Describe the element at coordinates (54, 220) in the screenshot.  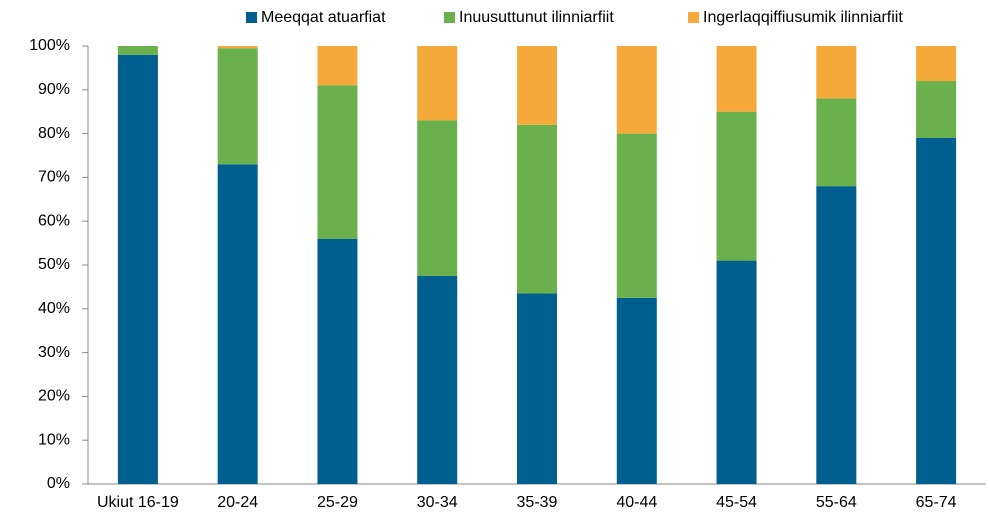
I see `y-tick-label: 60%` at that location.